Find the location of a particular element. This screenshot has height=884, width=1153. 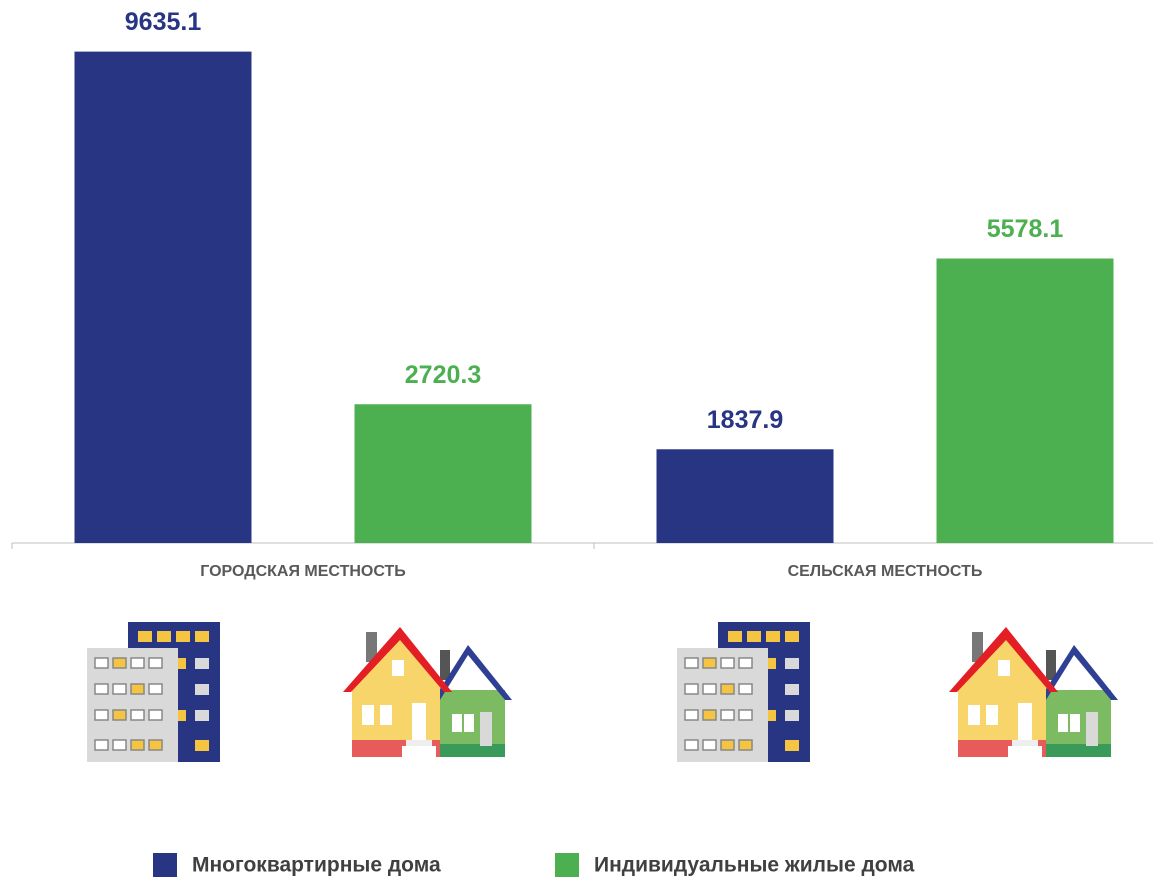

value-label: 1837.9 is located at coordinates (745, 420).